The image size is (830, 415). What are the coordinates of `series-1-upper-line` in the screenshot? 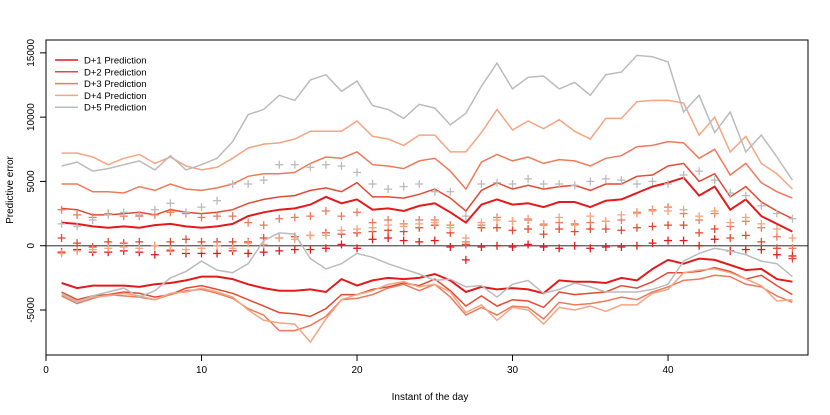 It's located at (427, 204).